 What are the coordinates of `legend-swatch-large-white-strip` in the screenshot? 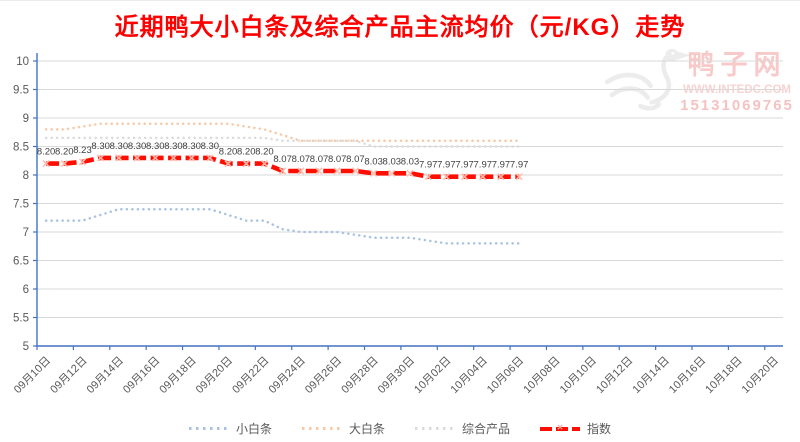 It's located at (321, 428).